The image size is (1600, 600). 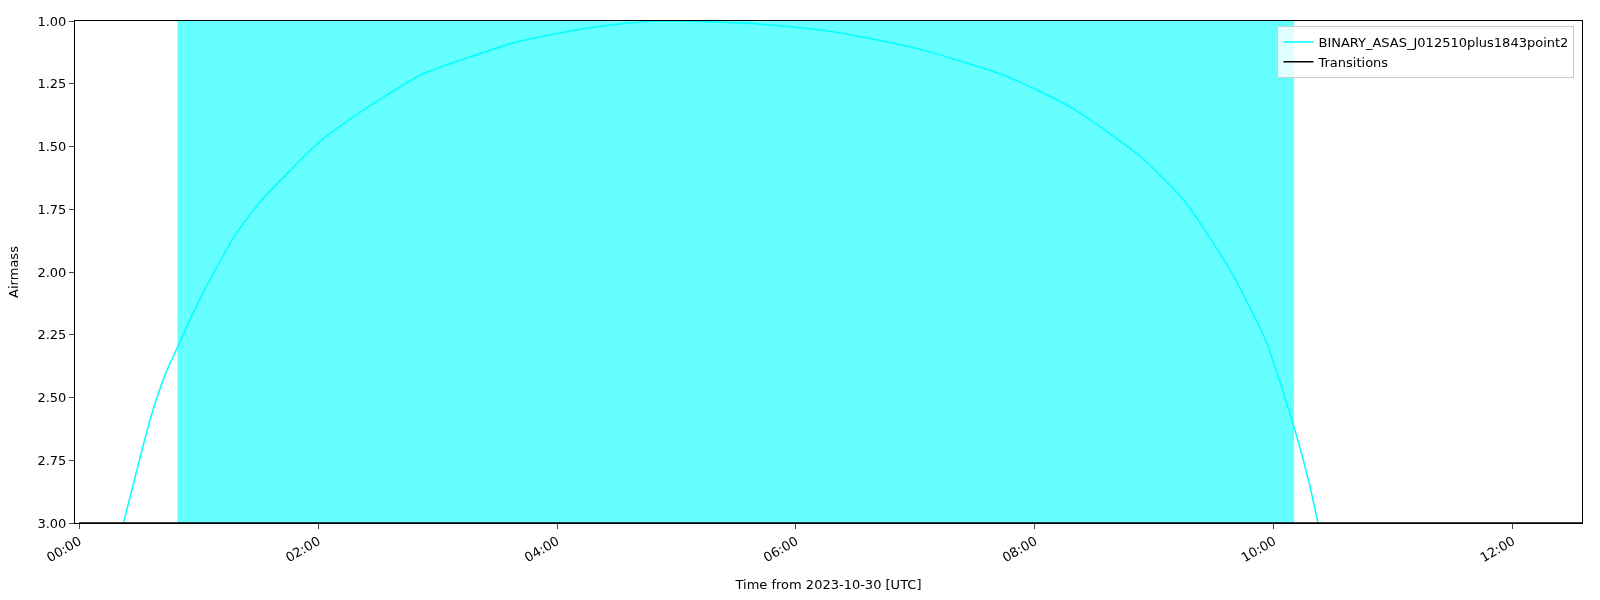 What do you see at coordinates (14, 271) in the screenshot?
I see `y-axis-title: Airmass` at bounding box center [14, 271].